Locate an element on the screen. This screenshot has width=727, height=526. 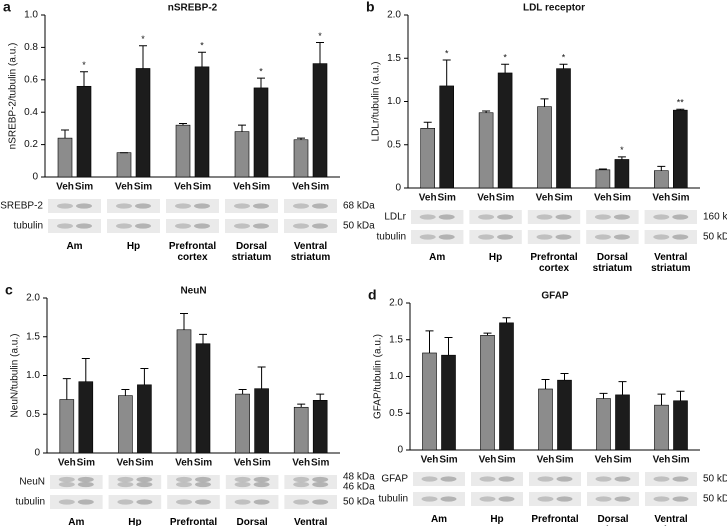
blot-size: 48 kDa is located at coordinates (359, 477).